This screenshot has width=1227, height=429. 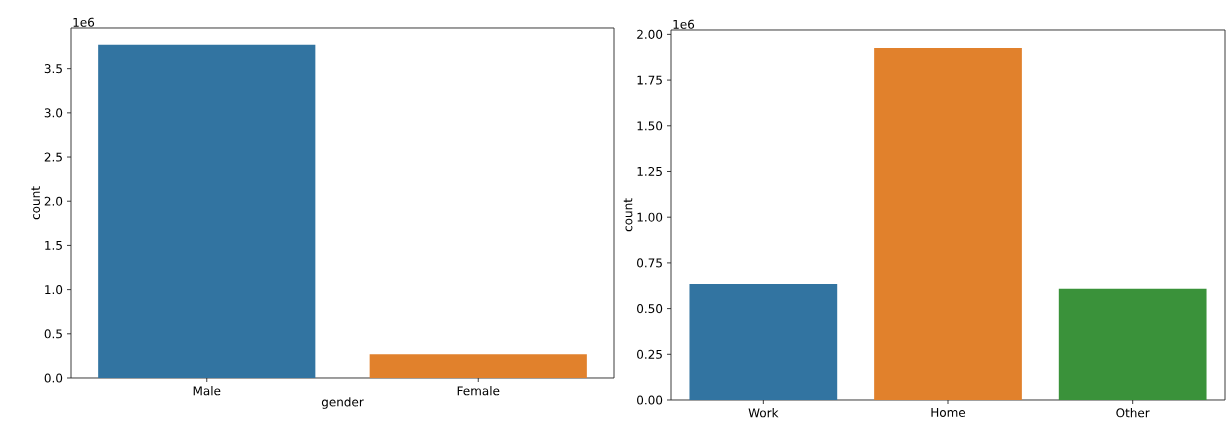 I want to click on y-tick-label: 1.00, so click(x=650, y=217).